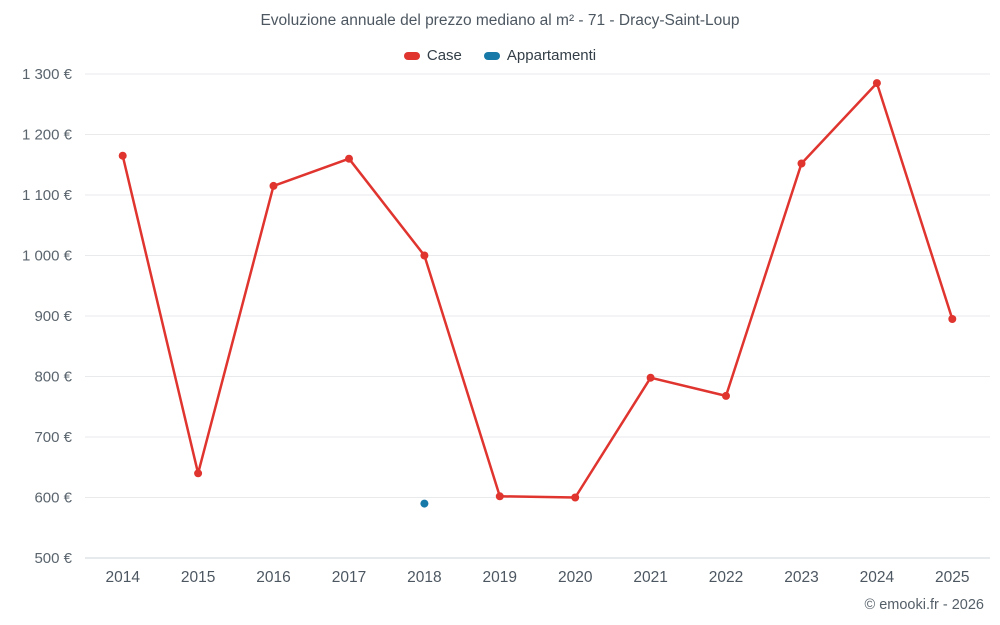 Image resolution: width=1000 pixels, height=625 pixels. I want to click on data-point-case-2020, so click(575, 497).